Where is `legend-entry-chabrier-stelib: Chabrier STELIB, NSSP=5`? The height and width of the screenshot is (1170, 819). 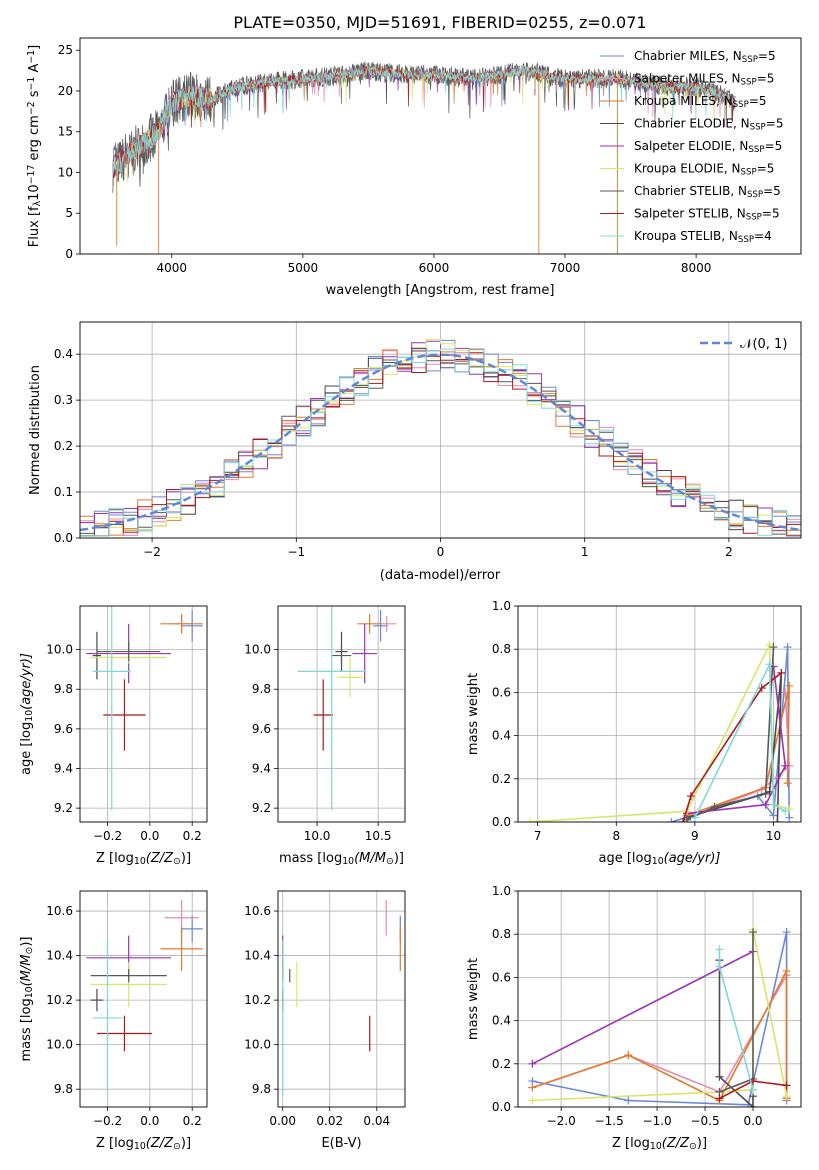 legend-entry-chabrier-stelib: Chabrier STELIB, NSSP=5 is located at coordinates (707, 192).